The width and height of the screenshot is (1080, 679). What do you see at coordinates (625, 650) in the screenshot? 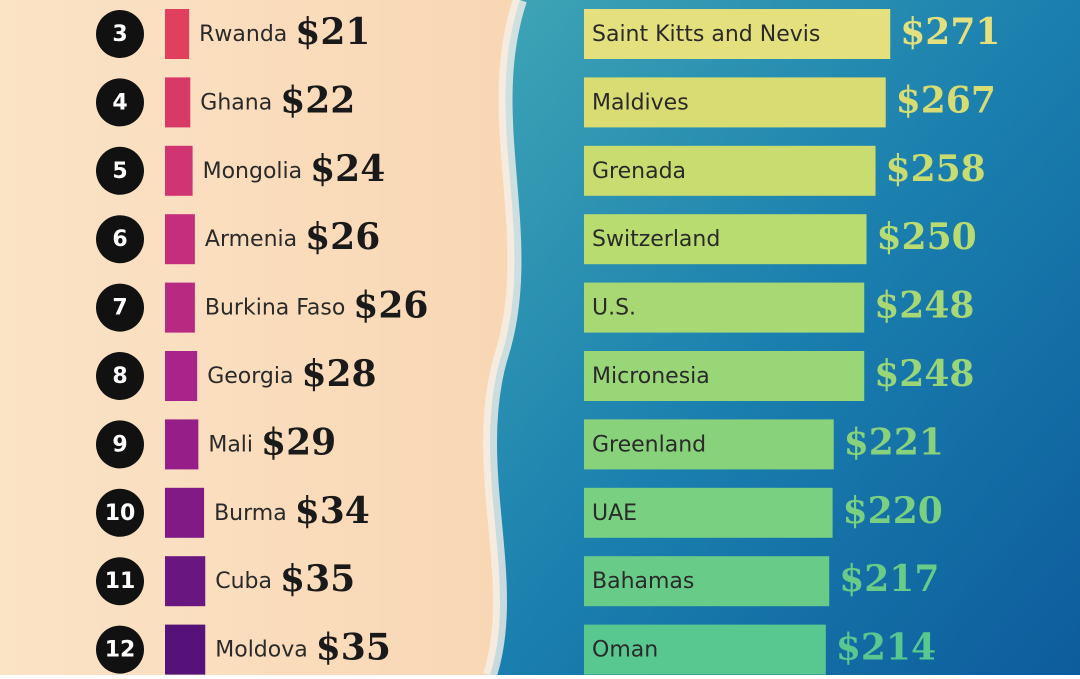
I see `category-label: Oman` at bounding box center [625, 650].